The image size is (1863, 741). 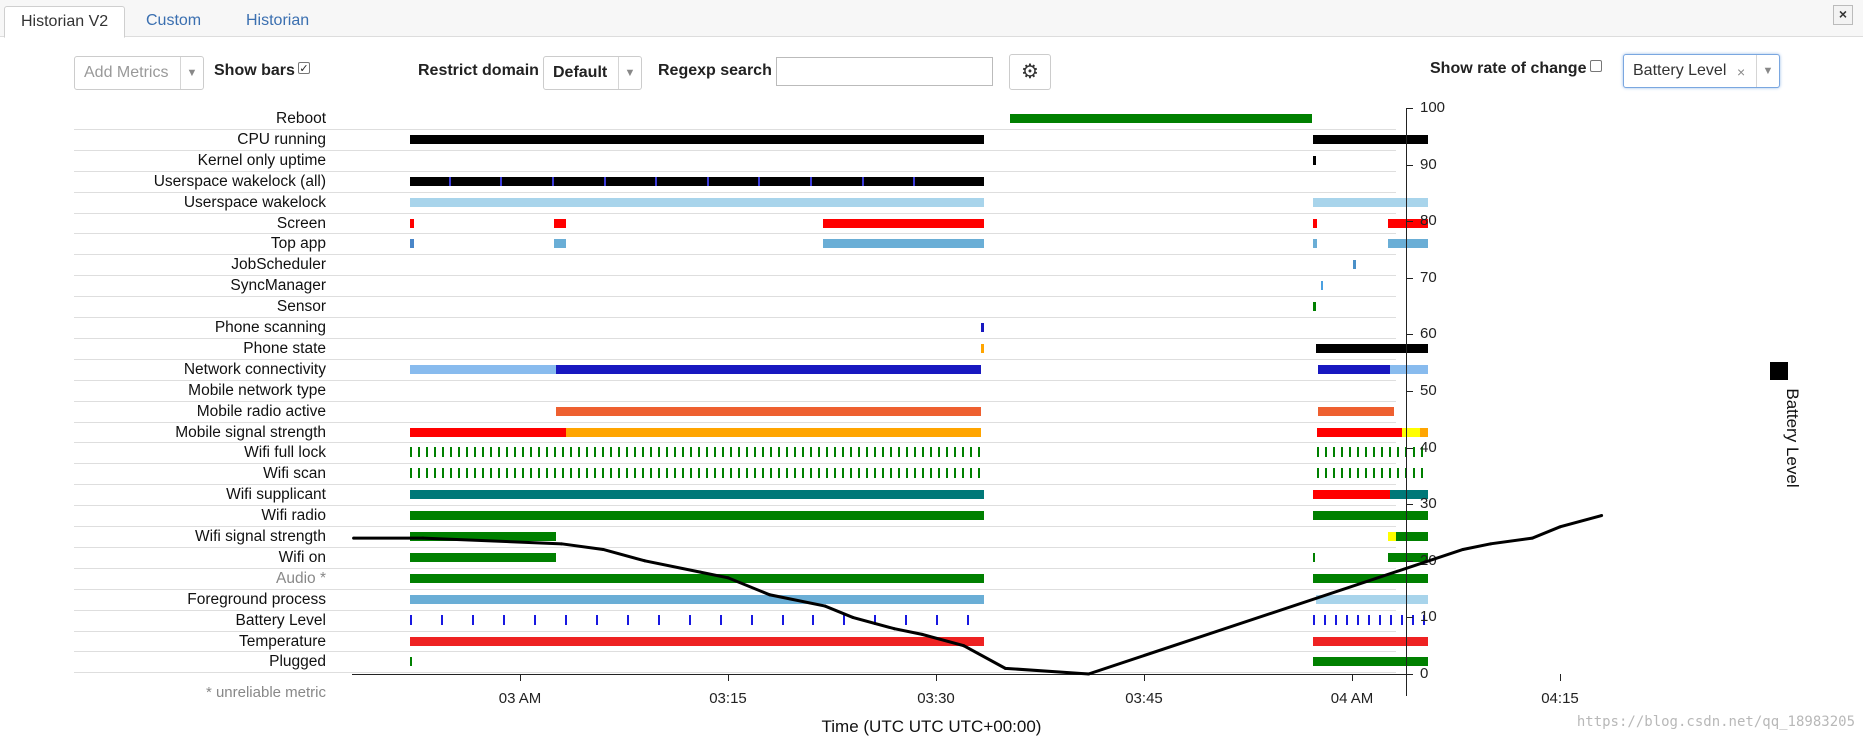 I want to click on tab-custom: Custom, so click(x=174, y=20).